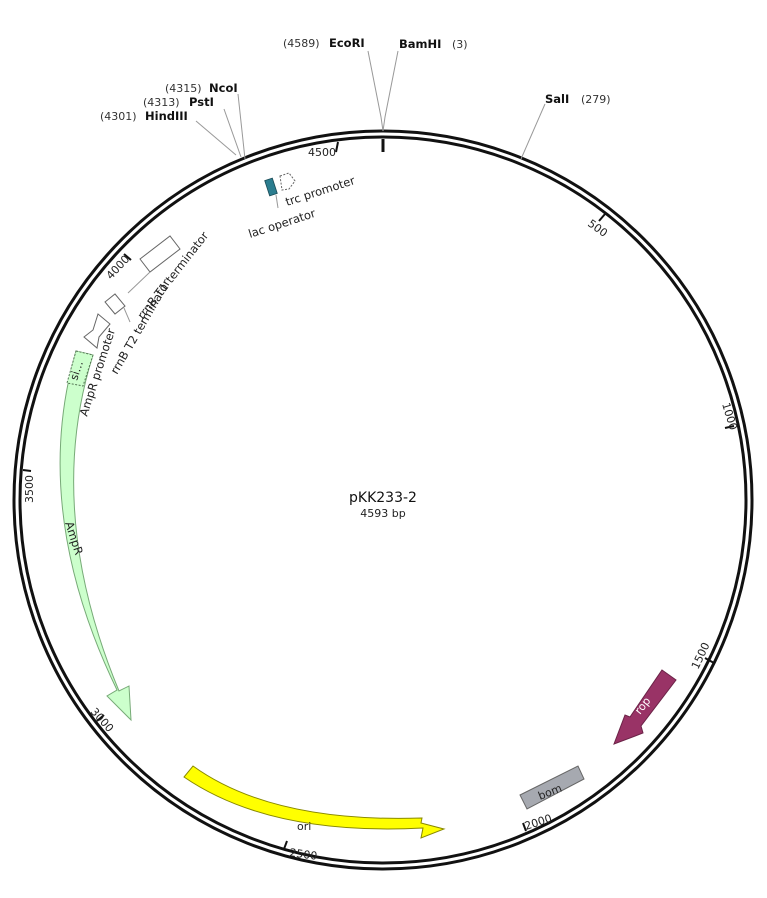  I want to click on site-psti-pos: (4313), so click(161, 102).